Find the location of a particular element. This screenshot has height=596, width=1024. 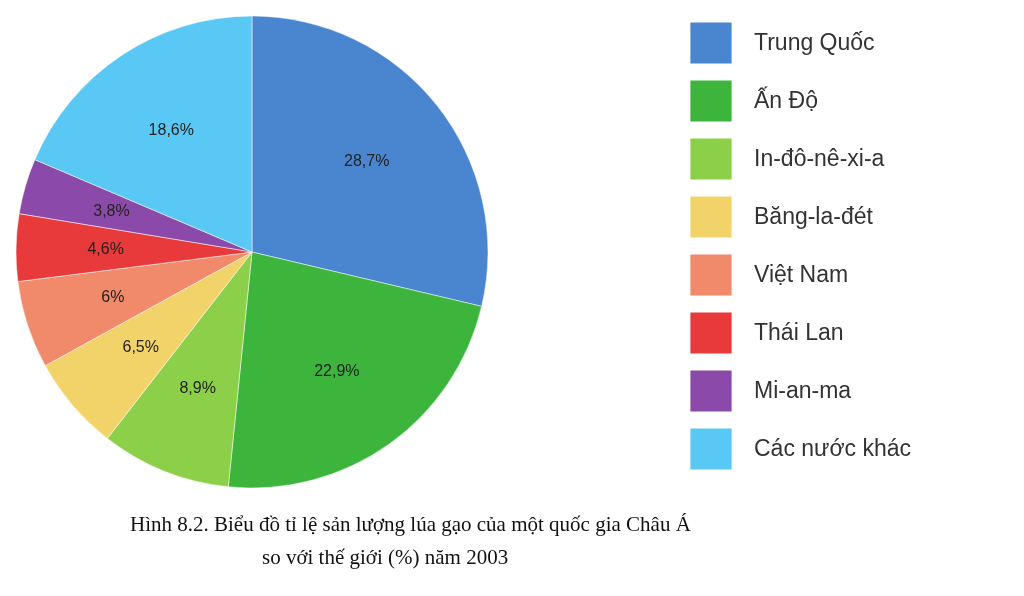

data-label: 3,8% is located at coordinates (111, 211).